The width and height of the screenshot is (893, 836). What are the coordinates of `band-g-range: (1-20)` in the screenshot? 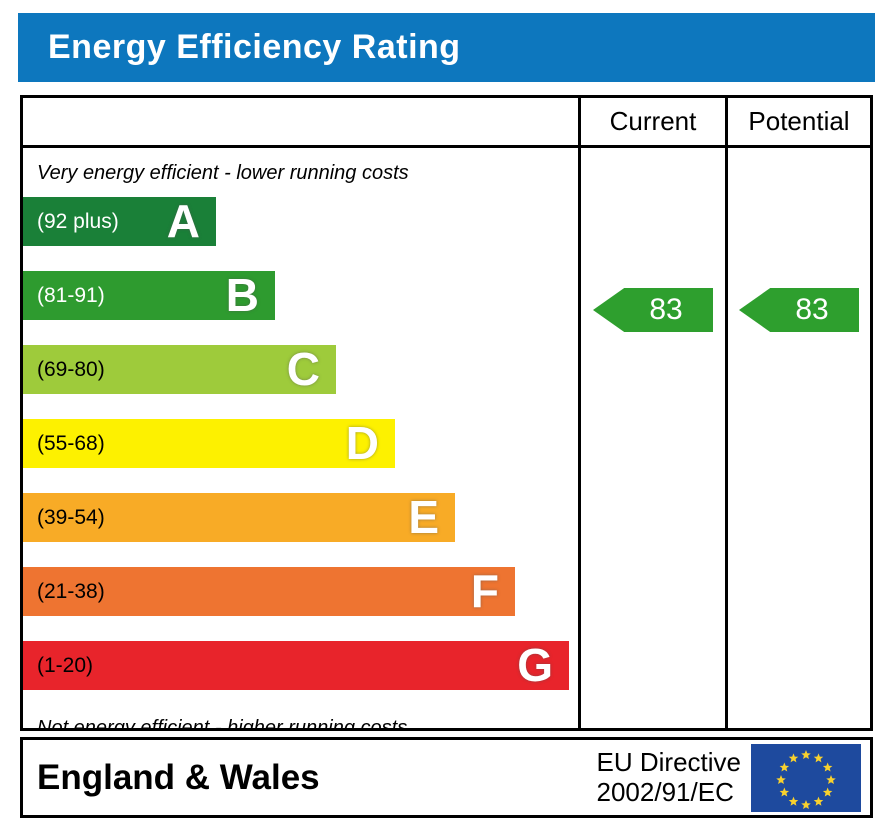 It's located at (65, 665).